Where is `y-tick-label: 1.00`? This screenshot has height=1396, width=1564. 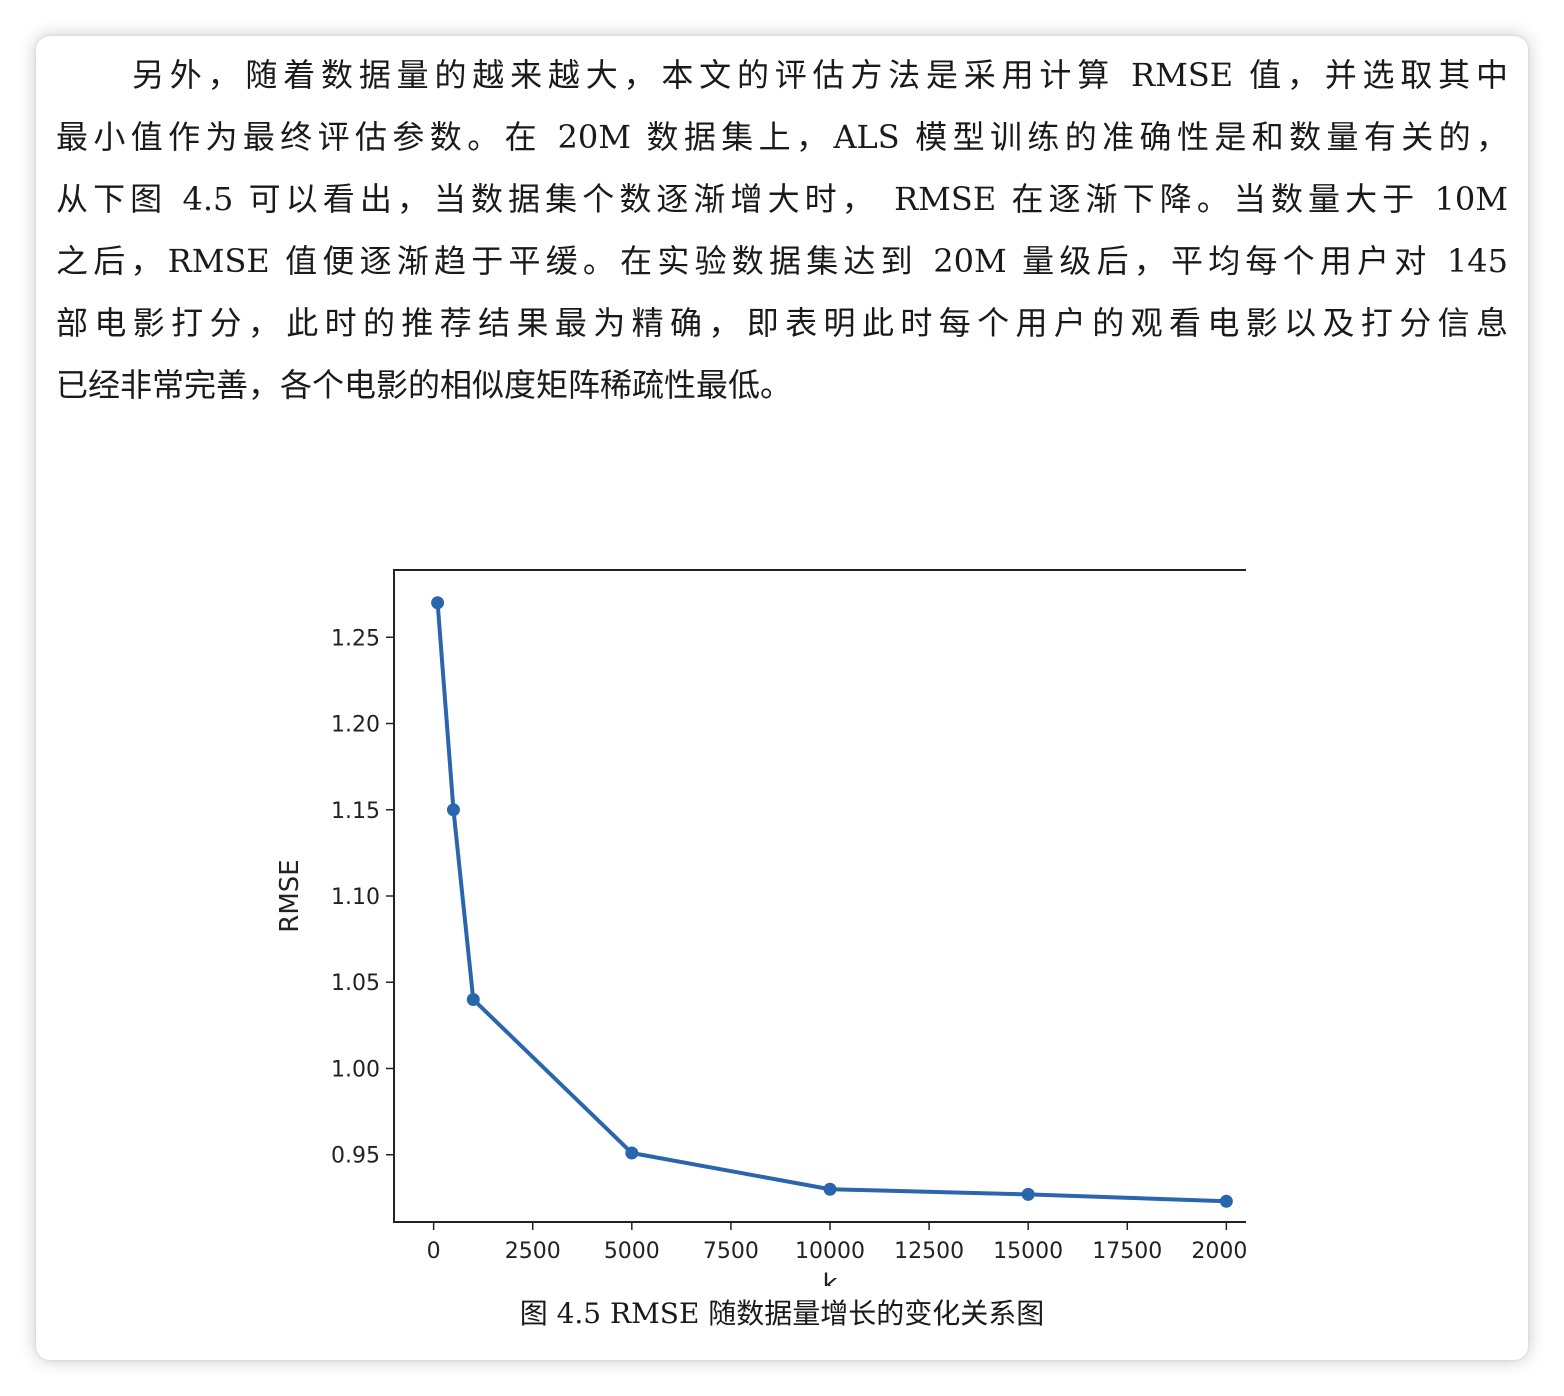 y-tick-label: 1.00 is located at coordinates (355, 1069).